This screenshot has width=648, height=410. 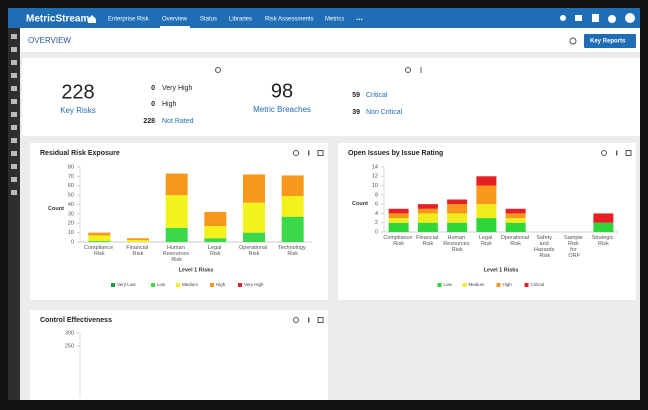 I want to click on x-tick-label: Safety and Hazards Risk, so click(x=545, y=247).